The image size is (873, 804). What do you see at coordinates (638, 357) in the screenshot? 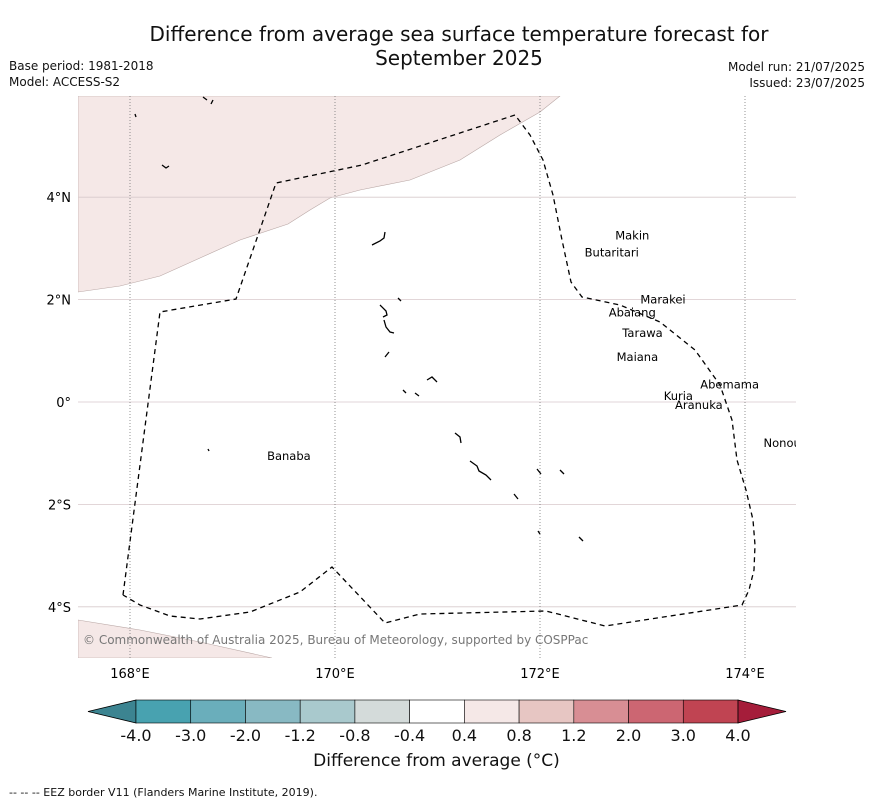
I see `island-label: Maiana` at bounding box center [638, 357].